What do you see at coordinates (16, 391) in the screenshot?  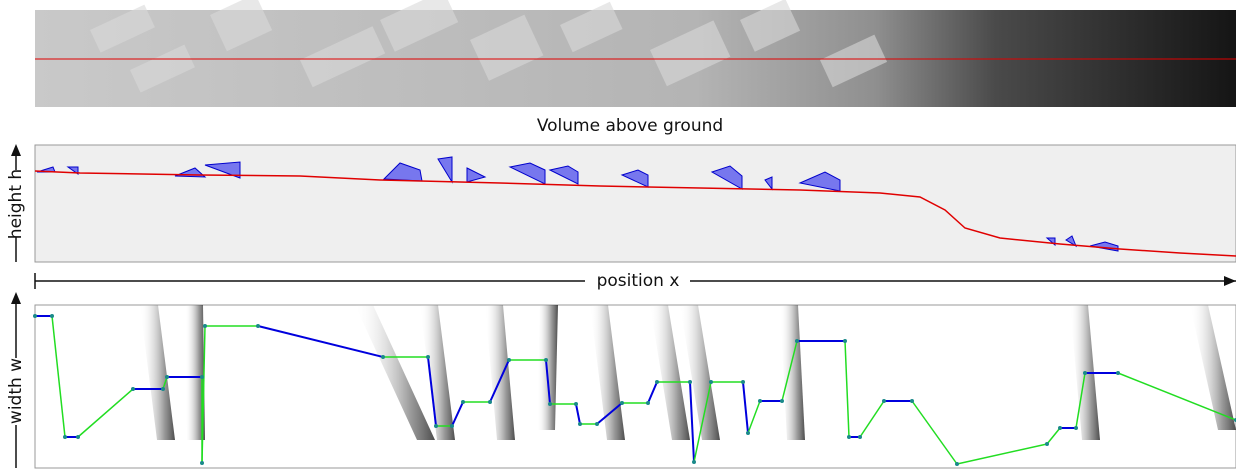 I see `y-axis-label: width w` at bounding box center [16, 391].